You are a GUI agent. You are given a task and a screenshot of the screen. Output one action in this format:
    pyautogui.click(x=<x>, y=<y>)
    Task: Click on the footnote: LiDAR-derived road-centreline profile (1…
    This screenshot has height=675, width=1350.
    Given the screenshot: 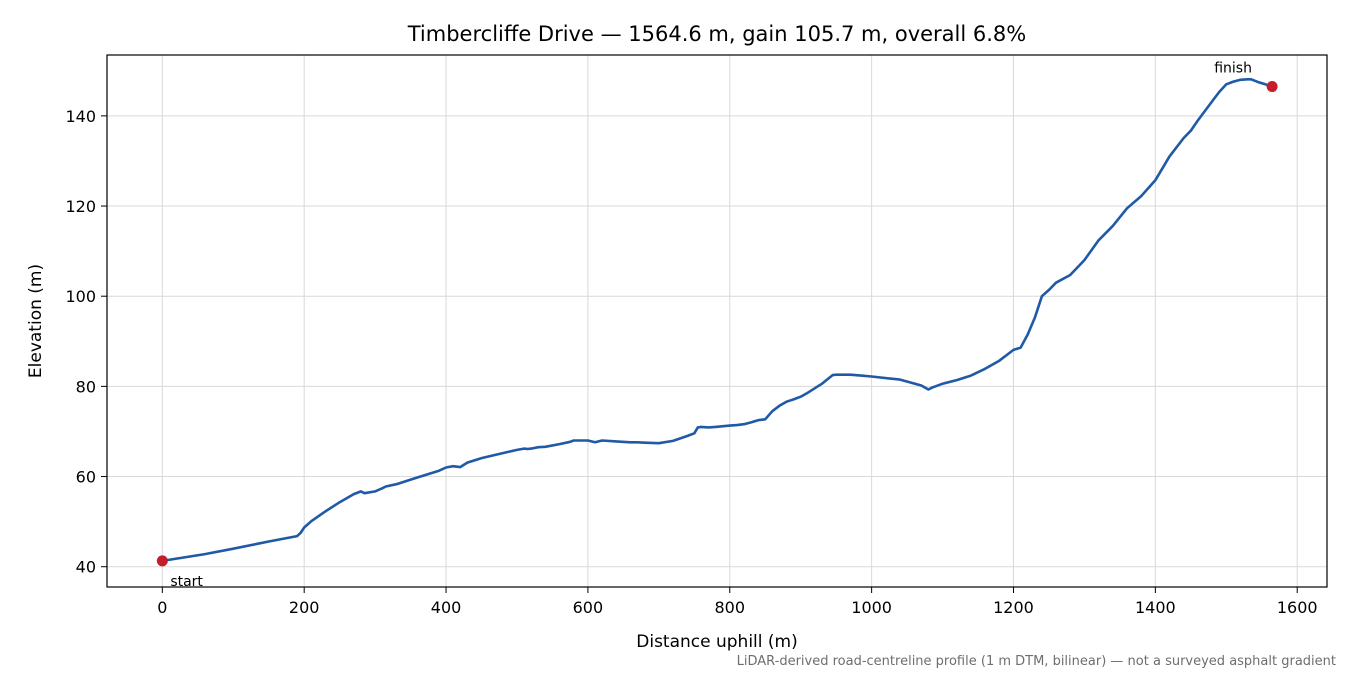 What is the action you would take?
    pyautogui.click(x=1036, y=661)
    